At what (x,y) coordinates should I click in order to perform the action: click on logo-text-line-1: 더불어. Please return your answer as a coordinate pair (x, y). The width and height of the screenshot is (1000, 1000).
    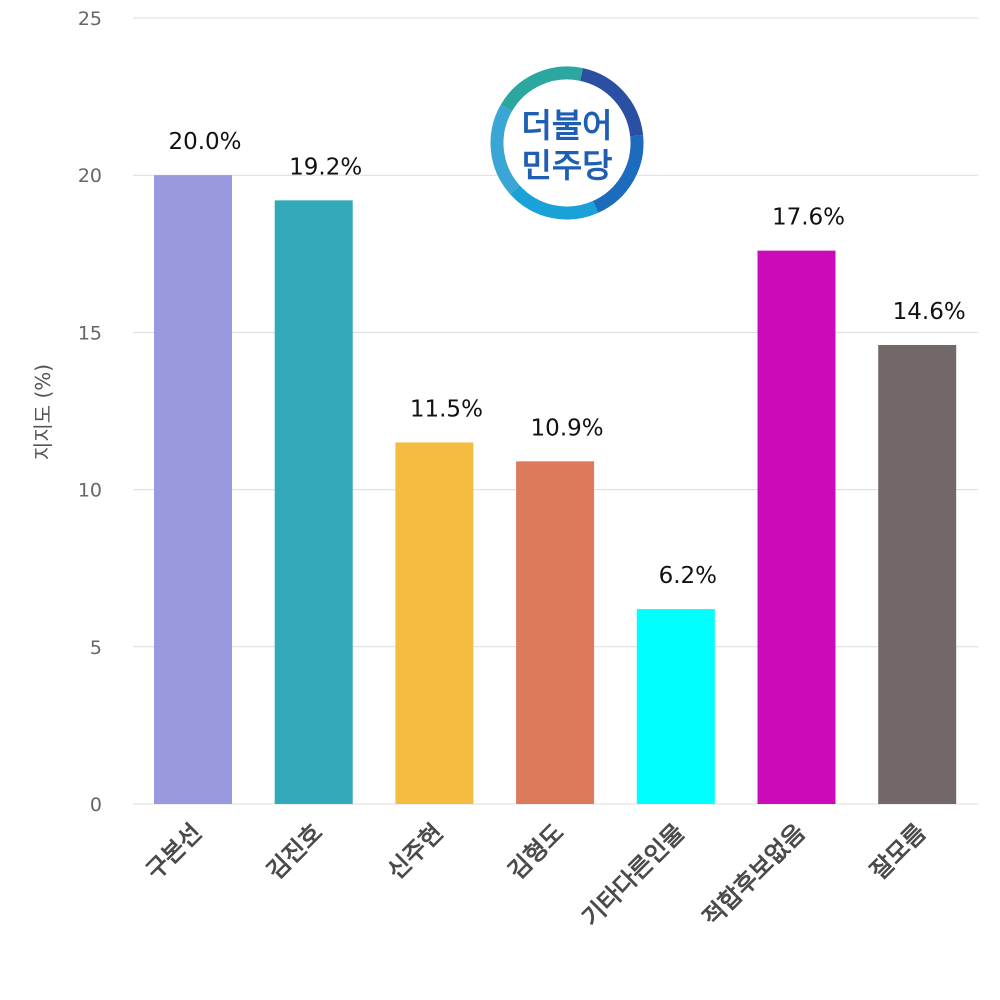
    Looking at the image, I should click on (566, 125).